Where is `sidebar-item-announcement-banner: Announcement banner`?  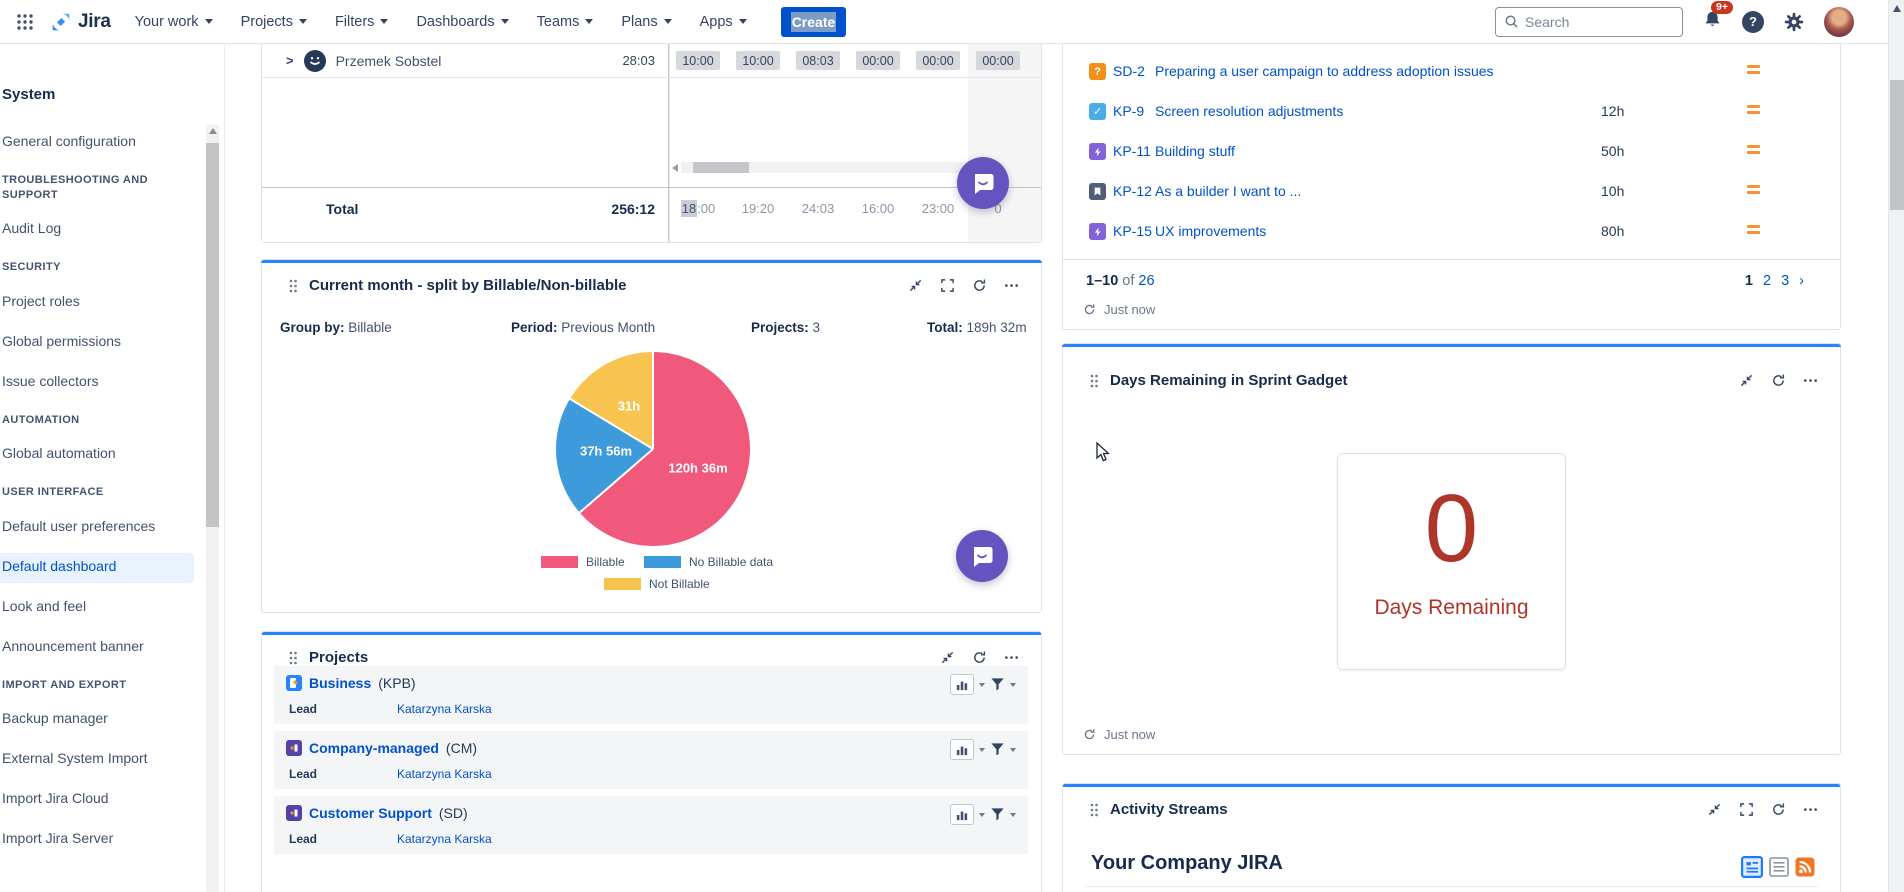
sidebar-item-announcement-banner: Announcement banner is located at coordinates (73, 645).